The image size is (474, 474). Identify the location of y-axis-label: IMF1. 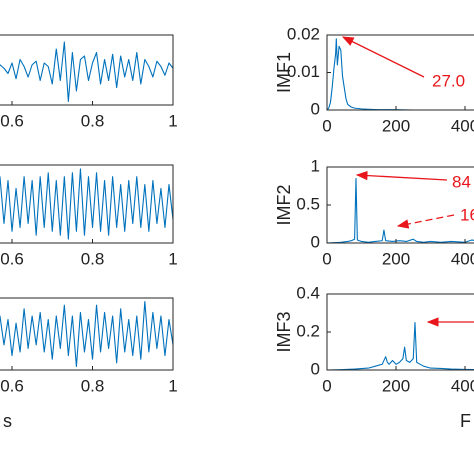
(284, 72).